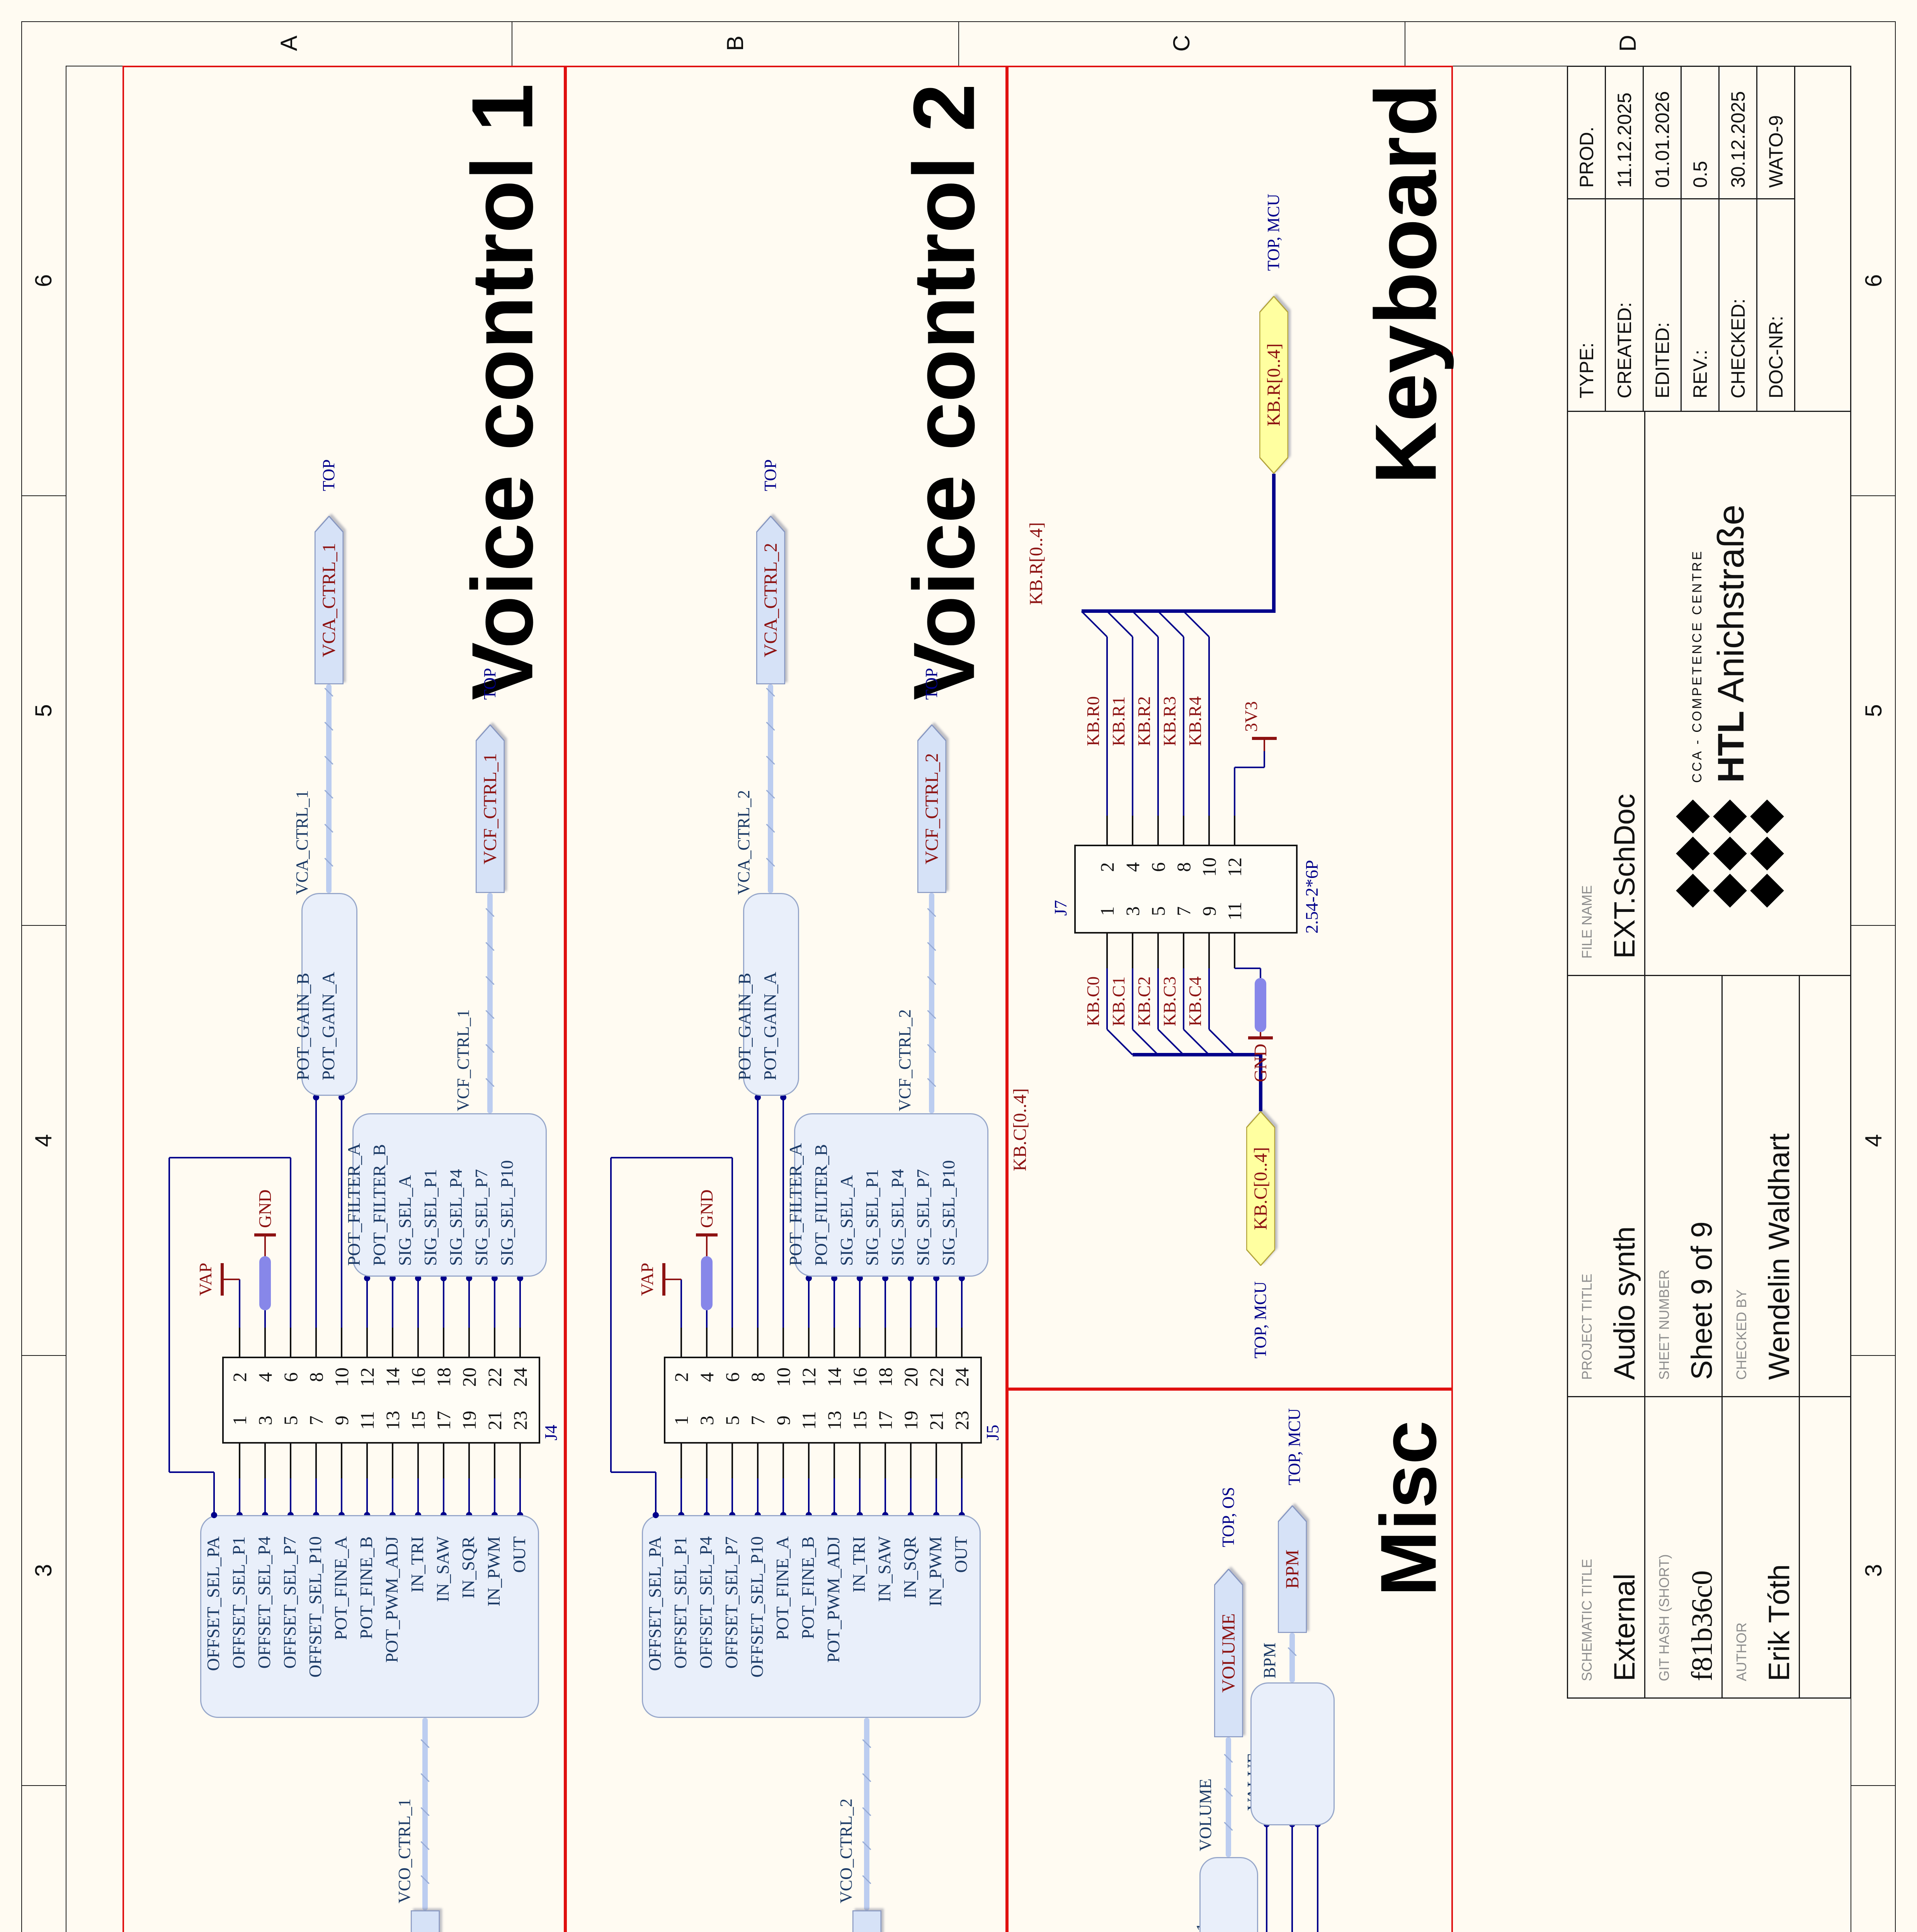 The width and height of the screenshot is (1917, 1932). What do you see at coordinates (867, 1921) in the screenshot?
I see `port-vco-ctrl: VCO_CTRL_2` at bounding box center [867, 1921].